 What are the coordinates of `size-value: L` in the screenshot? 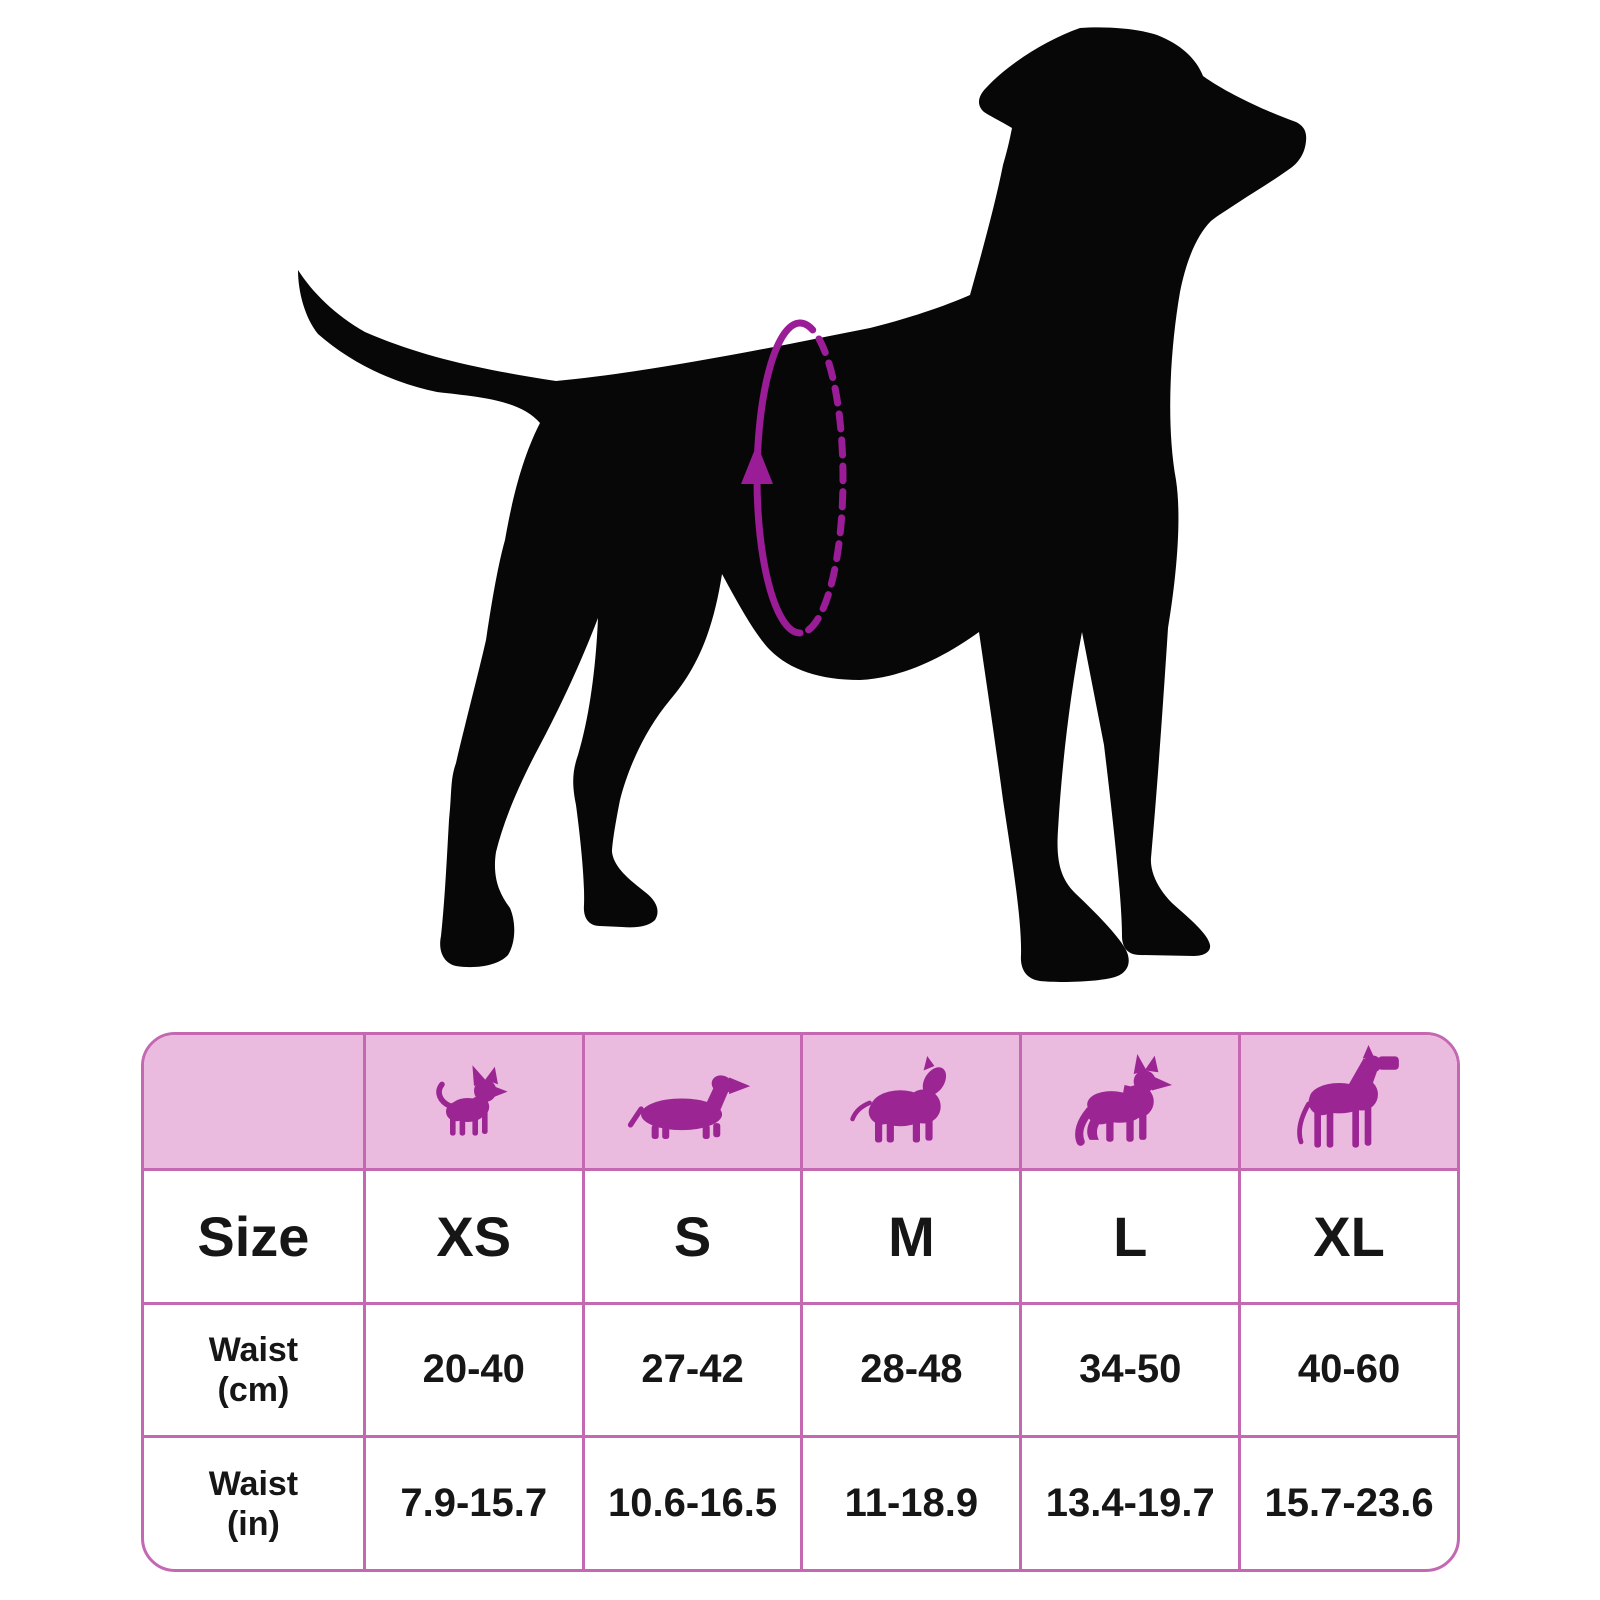 It's located at (1130, 1236).